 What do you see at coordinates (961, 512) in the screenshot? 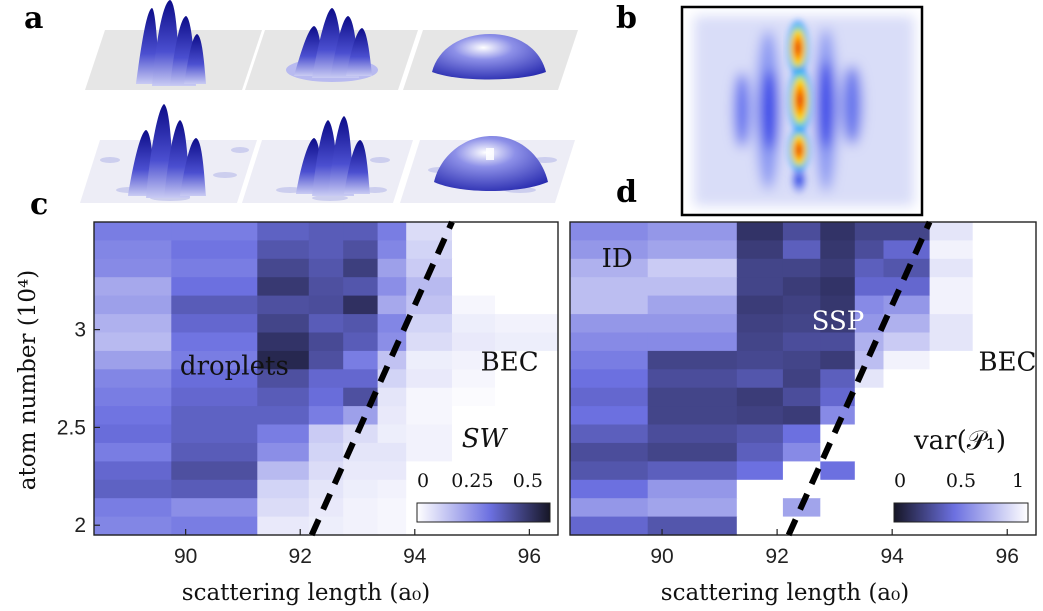
I see `colorbar-d` at bounding box center [961, 512].